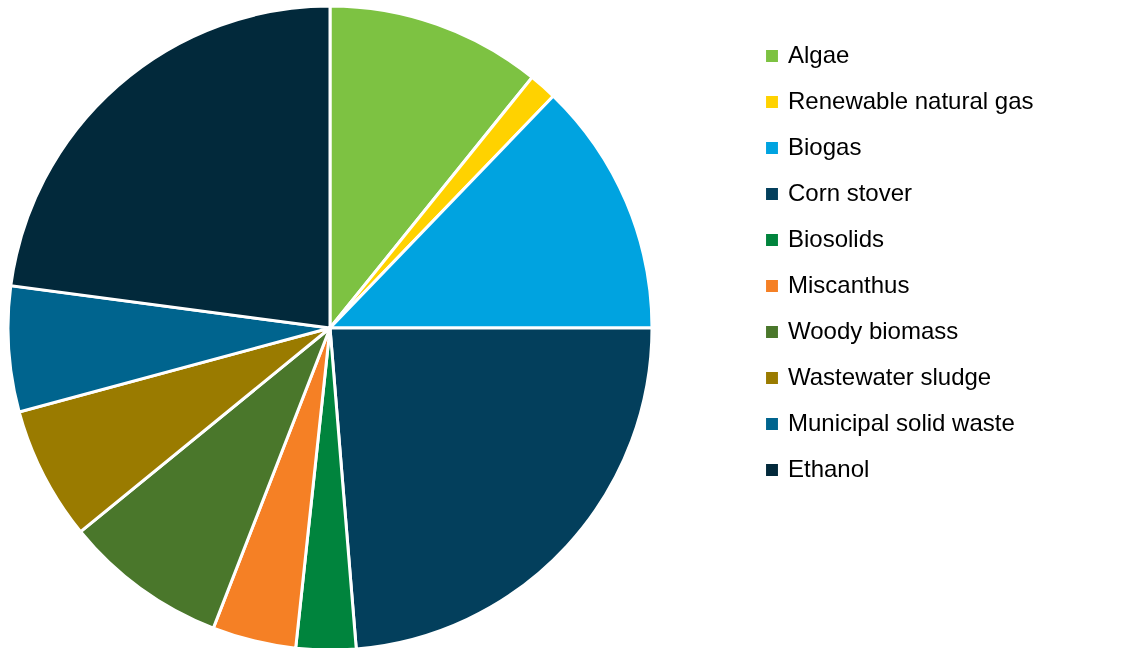 The width and height of the screenshot is (1136, 648). I want to click on legend-label: Biogas, so click(825, 146).